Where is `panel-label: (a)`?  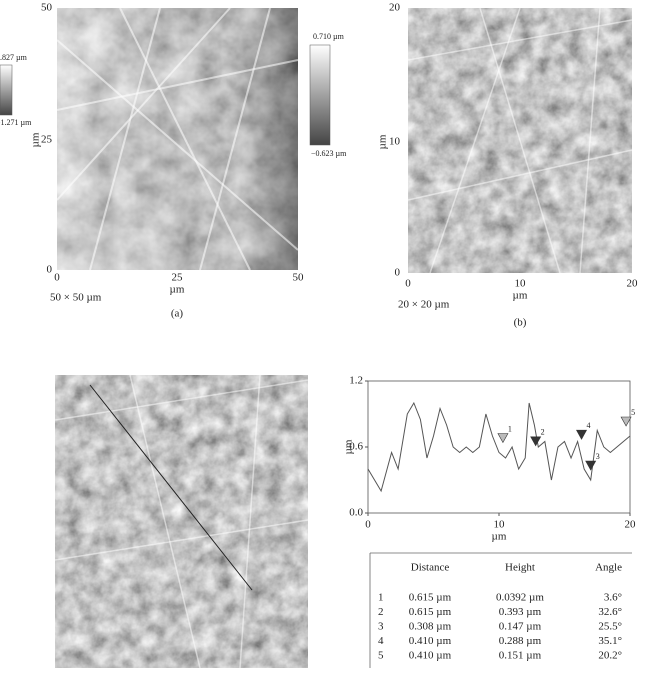 panel-label: (a) is located at coordinates (177, 314).